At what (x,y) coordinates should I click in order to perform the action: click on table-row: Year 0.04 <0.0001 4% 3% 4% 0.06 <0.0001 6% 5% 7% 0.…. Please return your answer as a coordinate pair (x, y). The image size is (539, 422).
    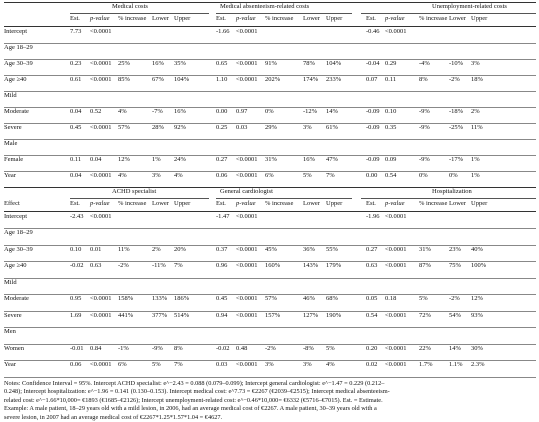
    Looking at the image, I should click on (270, 176).